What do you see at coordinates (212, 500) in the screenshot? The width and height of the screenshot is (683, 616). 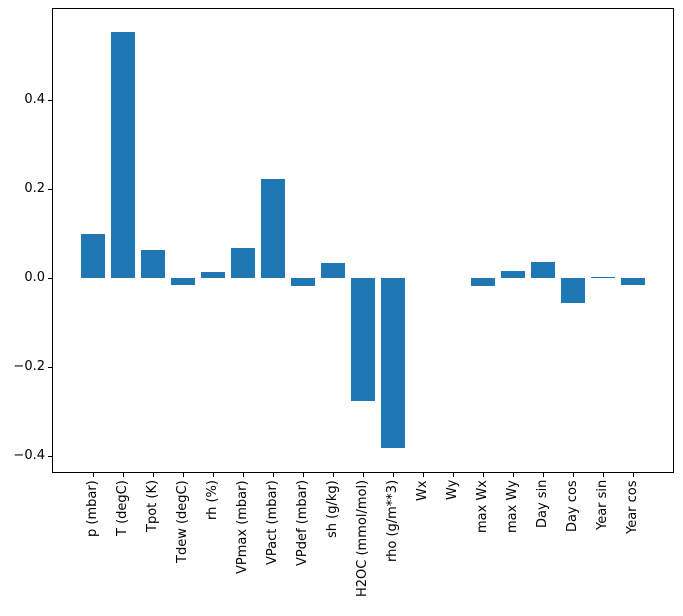 I see `x-tick-label-rh: rh (%)` at bounding box center [212, 500].